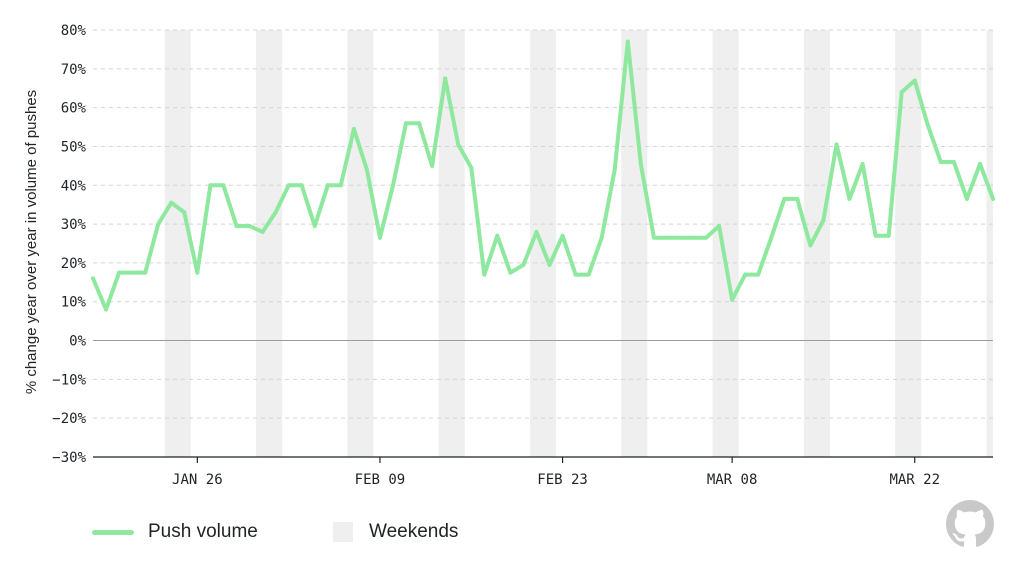 This screenshot has width=1024, height=576. What do you see at coordinates (77, 342) in the screenshot?
I see `y-tick-label: 0%` at bounding box center [77, 342].